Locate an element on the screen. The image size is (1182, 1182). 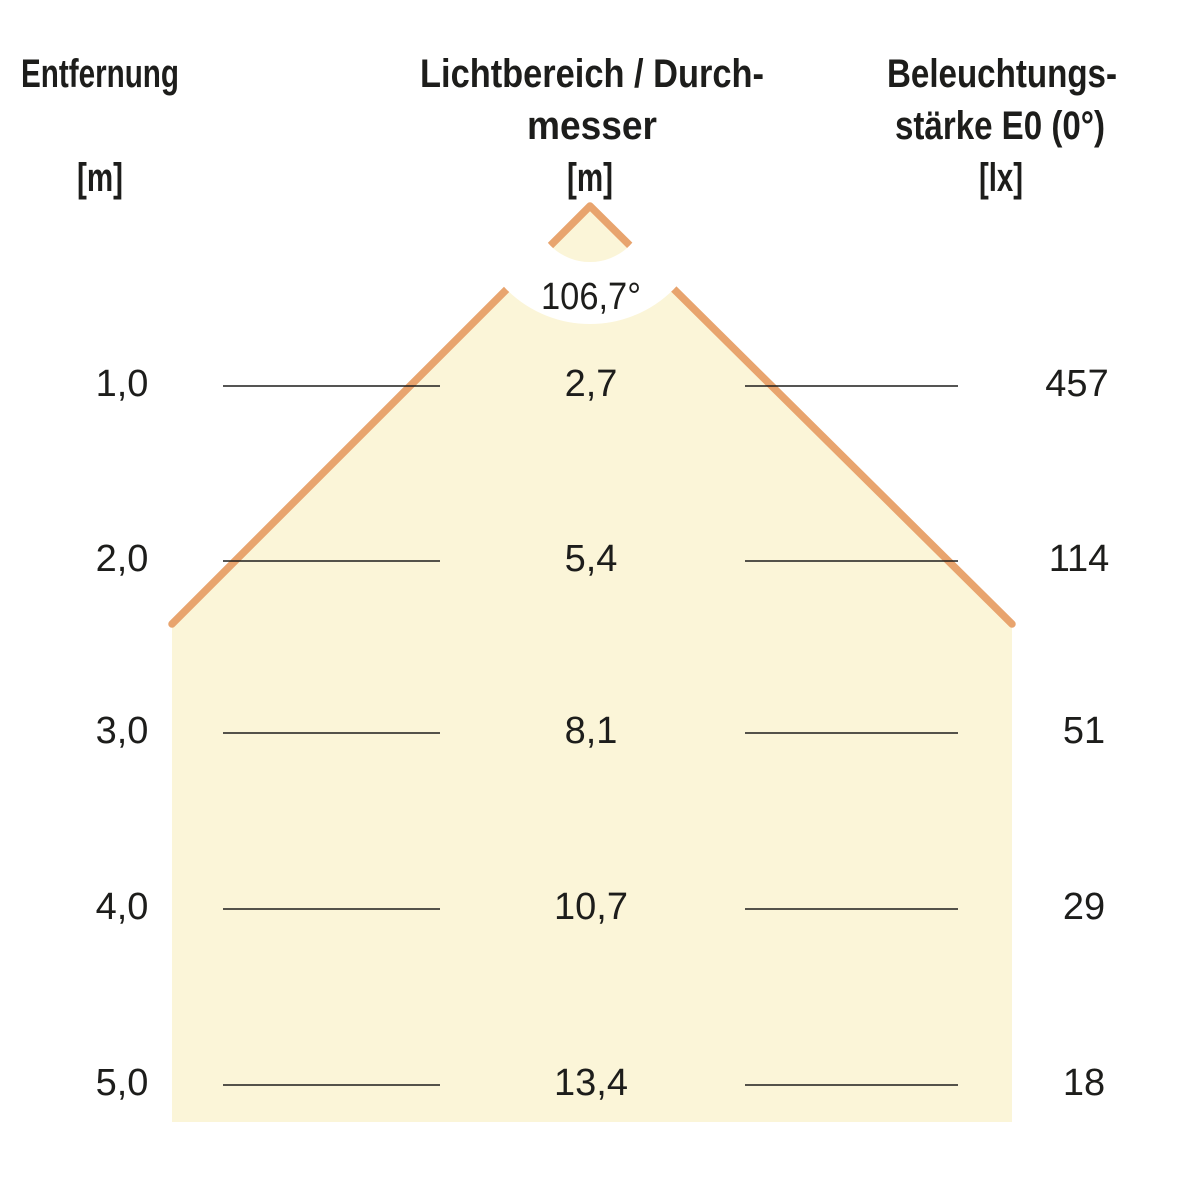
illuminance-value-row4: 29 is located at coordinates (1084, 907).